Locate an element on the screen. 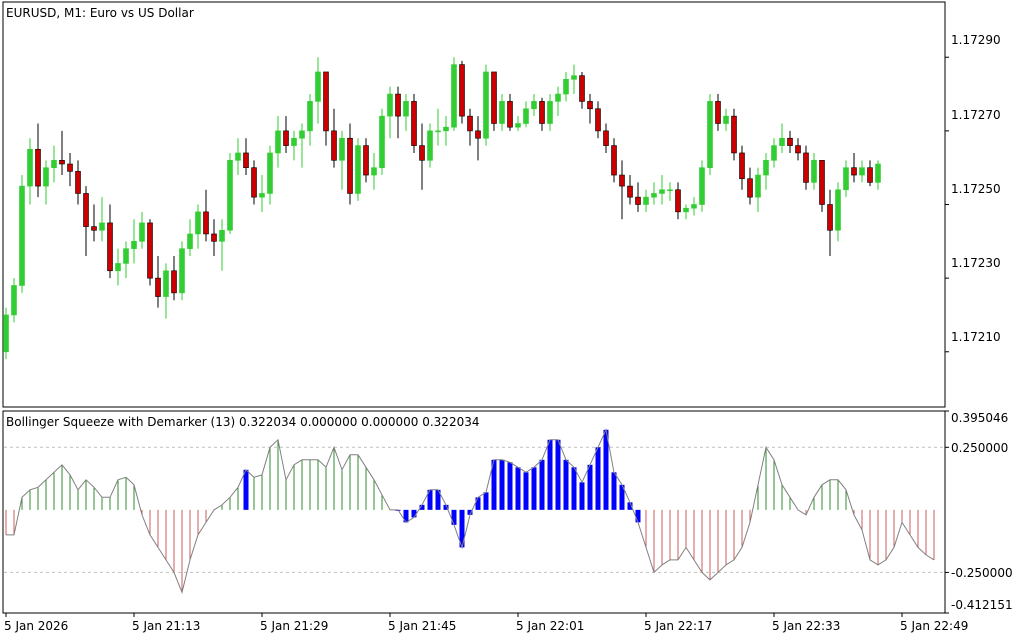 This screenshot has width=1024, height=640. time-label: 5 Jan 22:01 is located at coordinates (550, 626).